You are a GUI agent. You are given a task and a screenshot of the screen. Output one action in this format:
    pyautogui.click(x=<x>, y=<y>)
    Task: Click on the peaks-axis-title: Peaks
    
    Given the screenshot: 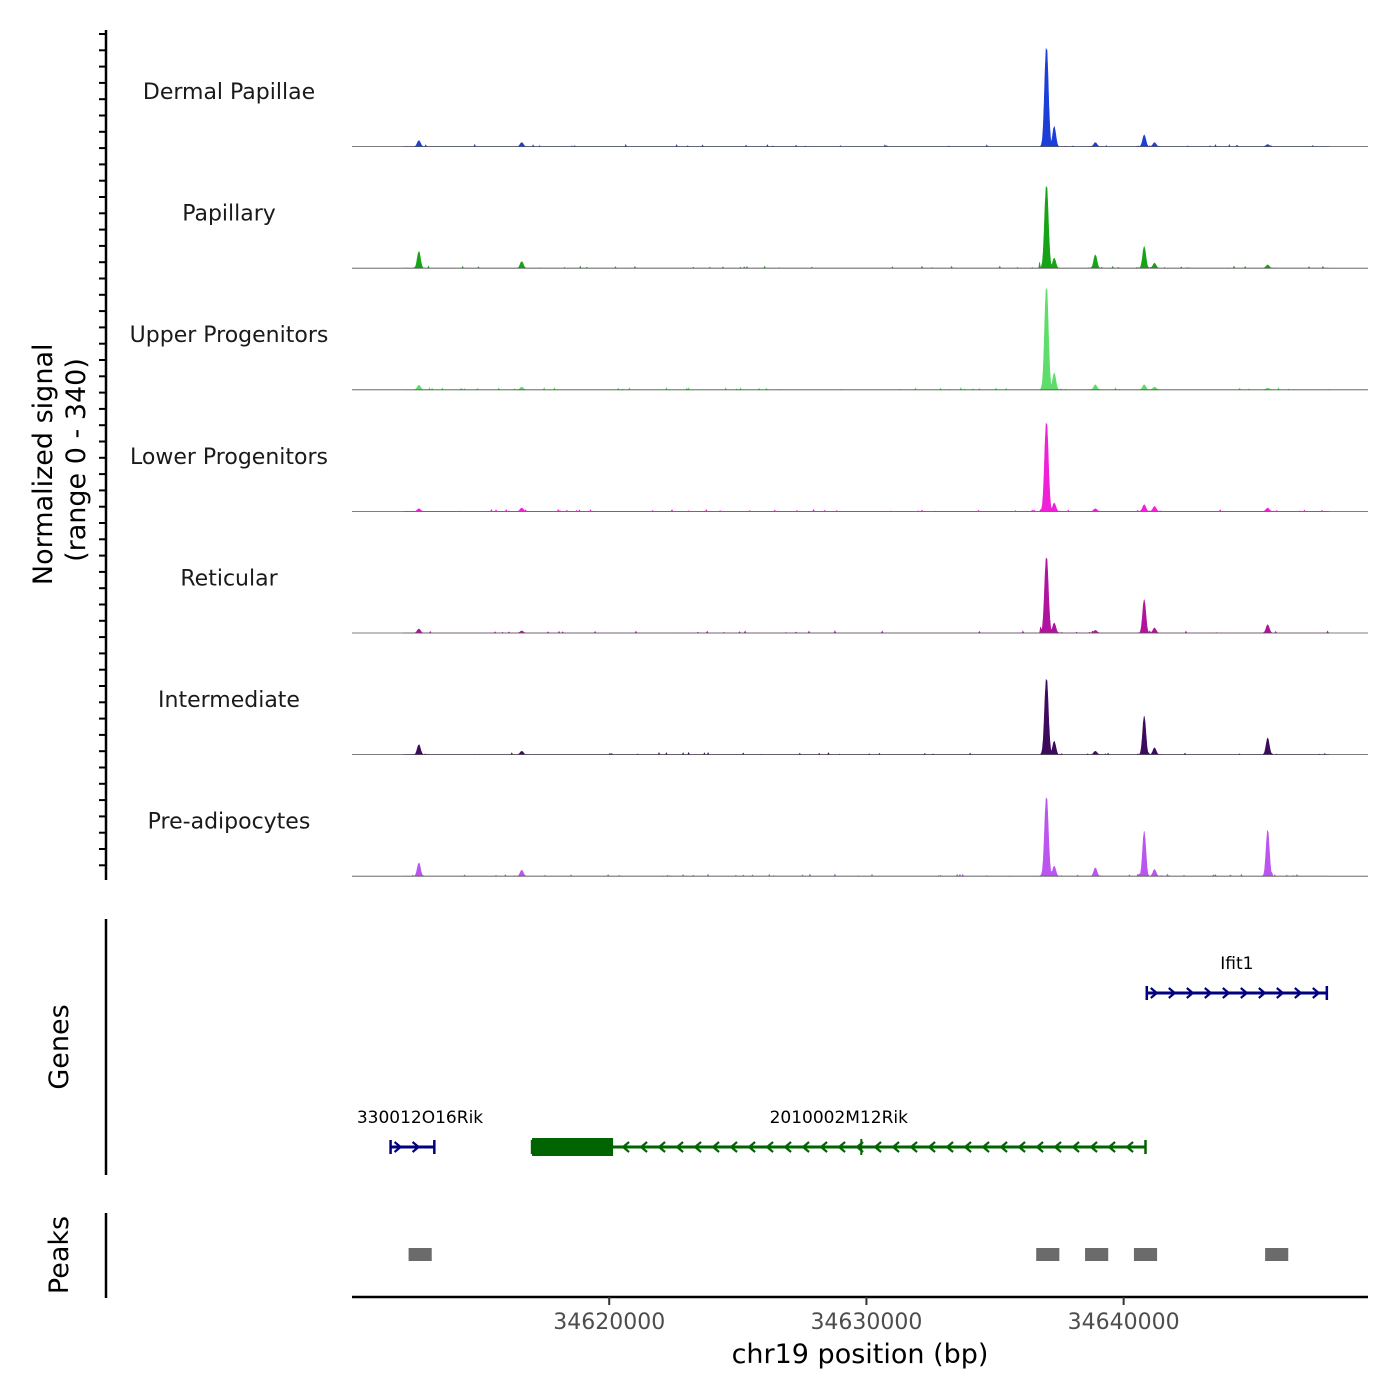 What is the action you would take?
    pyautogui.click(x=59, y=1255)
    